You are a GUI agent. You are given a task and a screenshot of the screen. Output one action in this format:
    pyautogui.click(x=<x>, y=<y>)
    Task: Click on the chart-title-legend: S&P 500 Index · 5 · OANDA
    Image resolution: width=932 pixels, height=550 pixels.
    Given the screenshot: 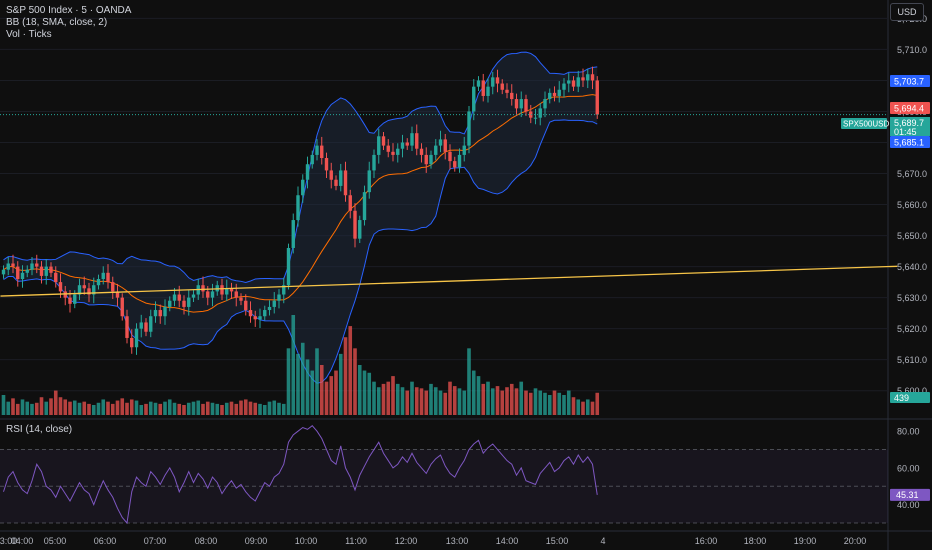 What is the action you would take?
    pyautogui.click(x=70, y=10)
    